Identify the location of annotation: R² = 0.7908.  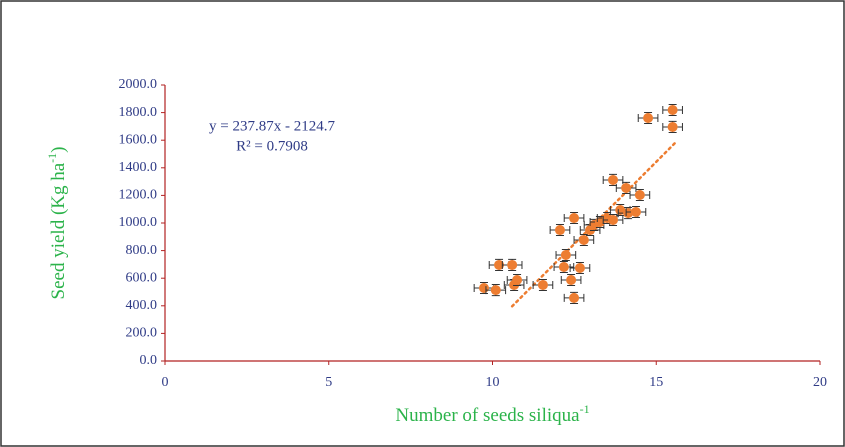
(272, 146).